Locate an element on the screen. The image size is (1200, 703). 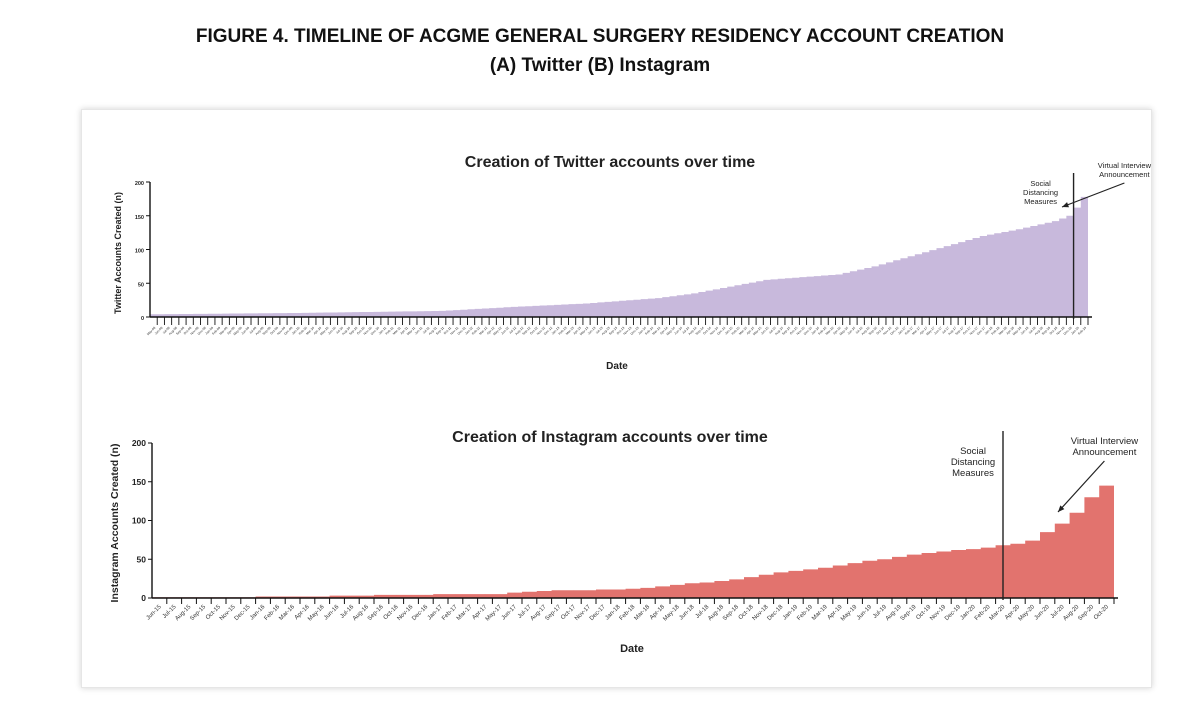
twitter-x-tick-label: Apr-12 is located at coordinates (491, 331).